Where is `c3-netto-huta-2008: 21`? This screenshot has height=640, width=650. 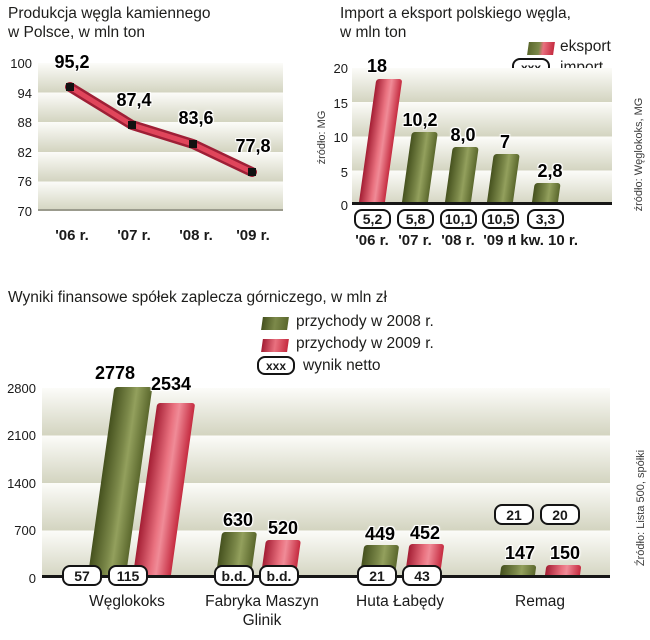 c3-netto-huta-2008: 21 is located at coordinates (377, 575).